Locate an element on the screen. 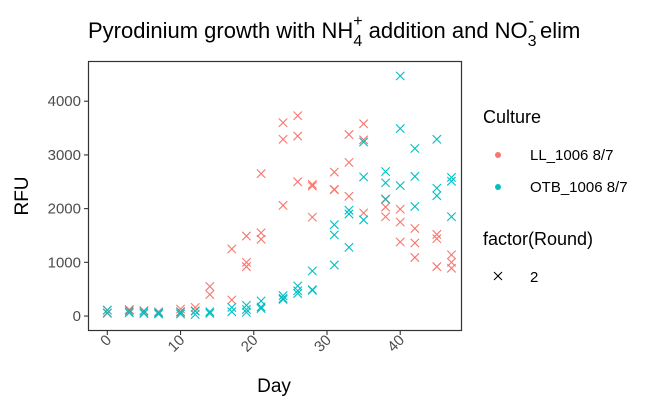 The width and height of the screenshot is (658, 406). x-tick-label: 0 is located at coordinates (106, 341).